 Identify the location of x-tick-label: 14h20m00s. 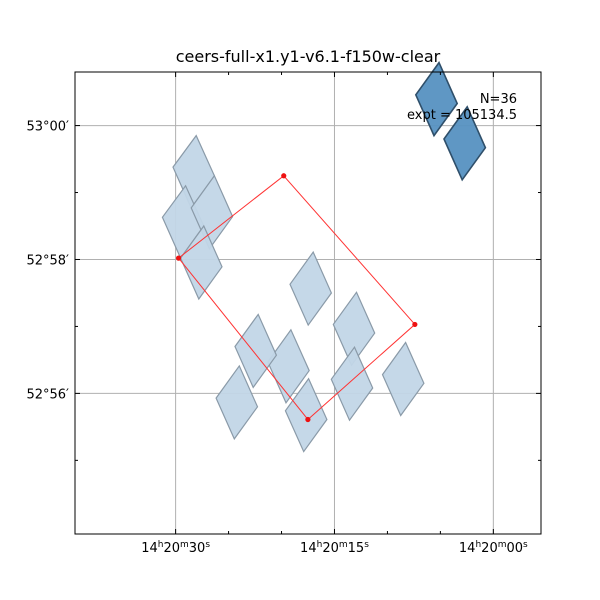
(493, 548).